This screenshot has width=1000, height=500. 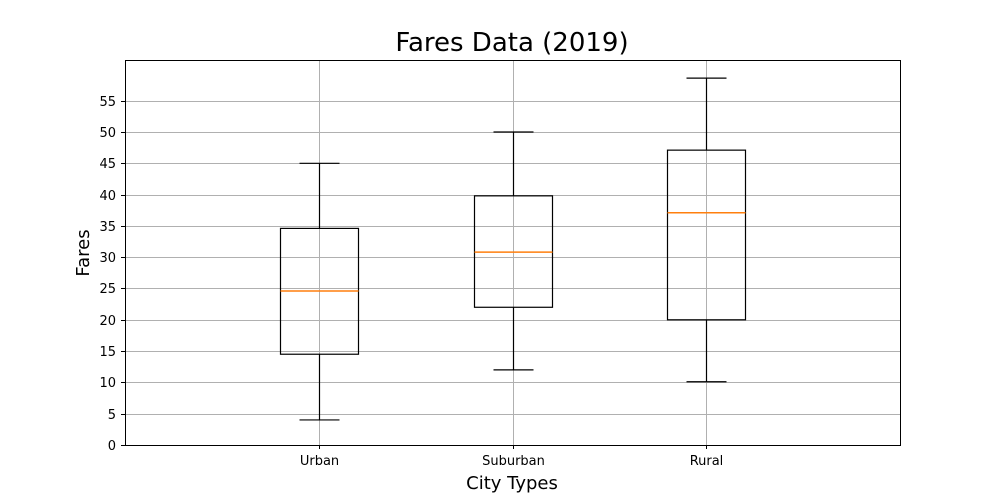 I want to click on x-tick-label: Rural, so click(x=707, y=461).